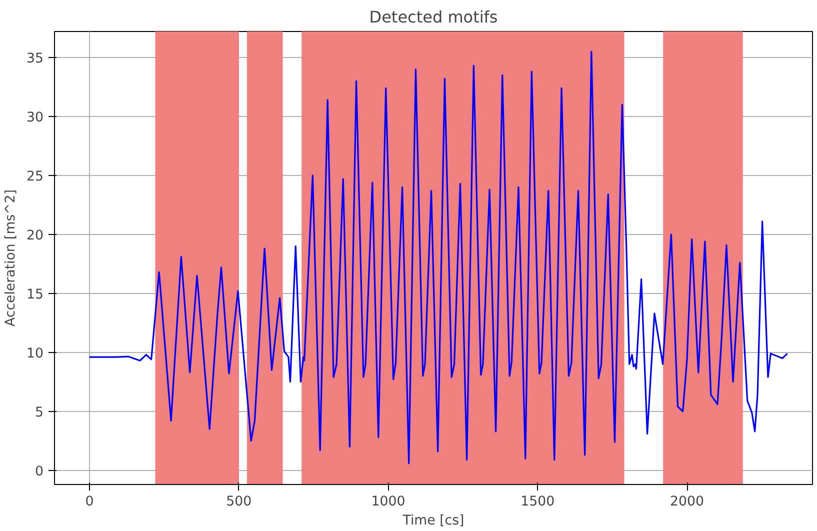  Describe the element at coordinates (388, 502) in the screenshot. I see `x-tick-label: 1000` at that location.